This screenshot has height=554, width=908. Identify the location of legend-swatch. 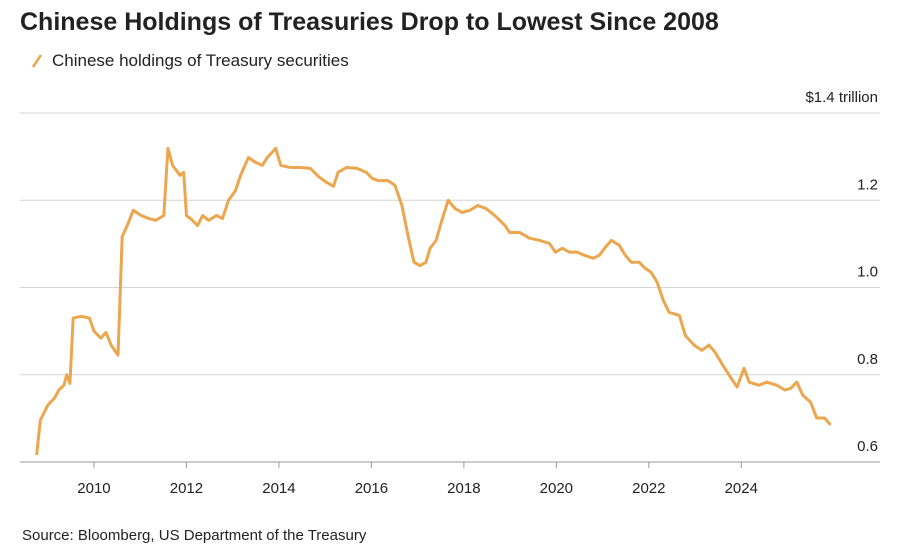
(37, 61).